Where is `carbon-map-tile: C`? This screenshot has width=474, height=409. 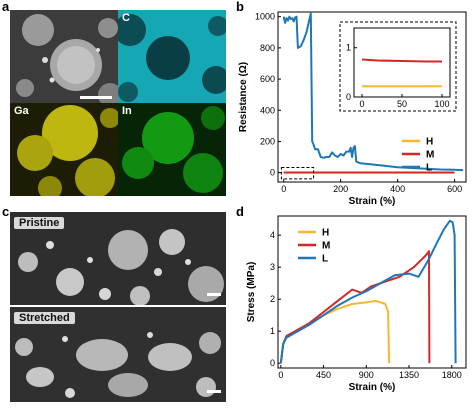
carbon-map-tile: C is located at coordinates (172, 56).